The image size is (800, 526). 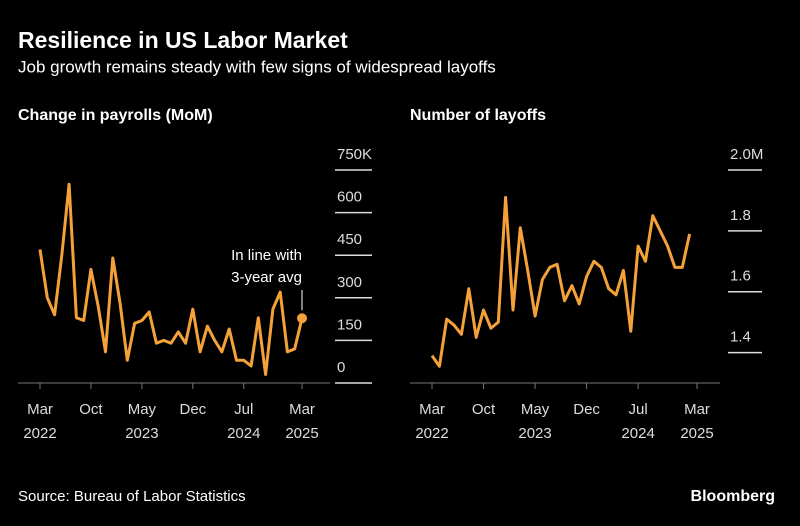 I want to click on y-tick-label: 150, so click(x=349, y=324).